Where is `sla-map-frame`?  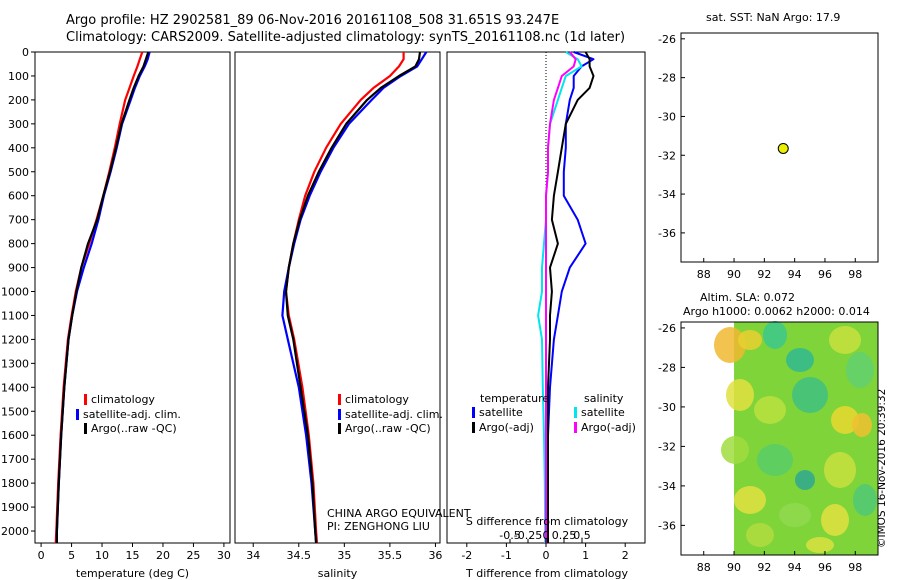 sla-map-frame is located at coordinates (779, 438).